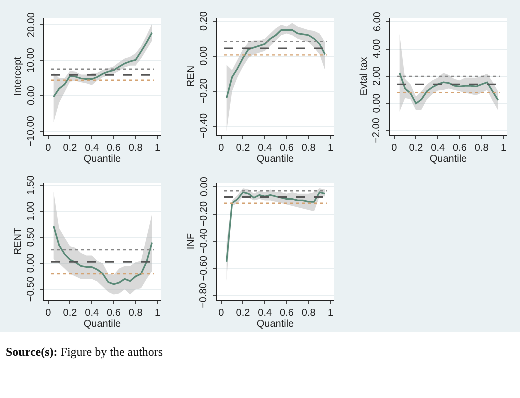  Describe the element at coordinates (204, 295) in the screenshot. I see `y-tick-label: −0.80` at that location.